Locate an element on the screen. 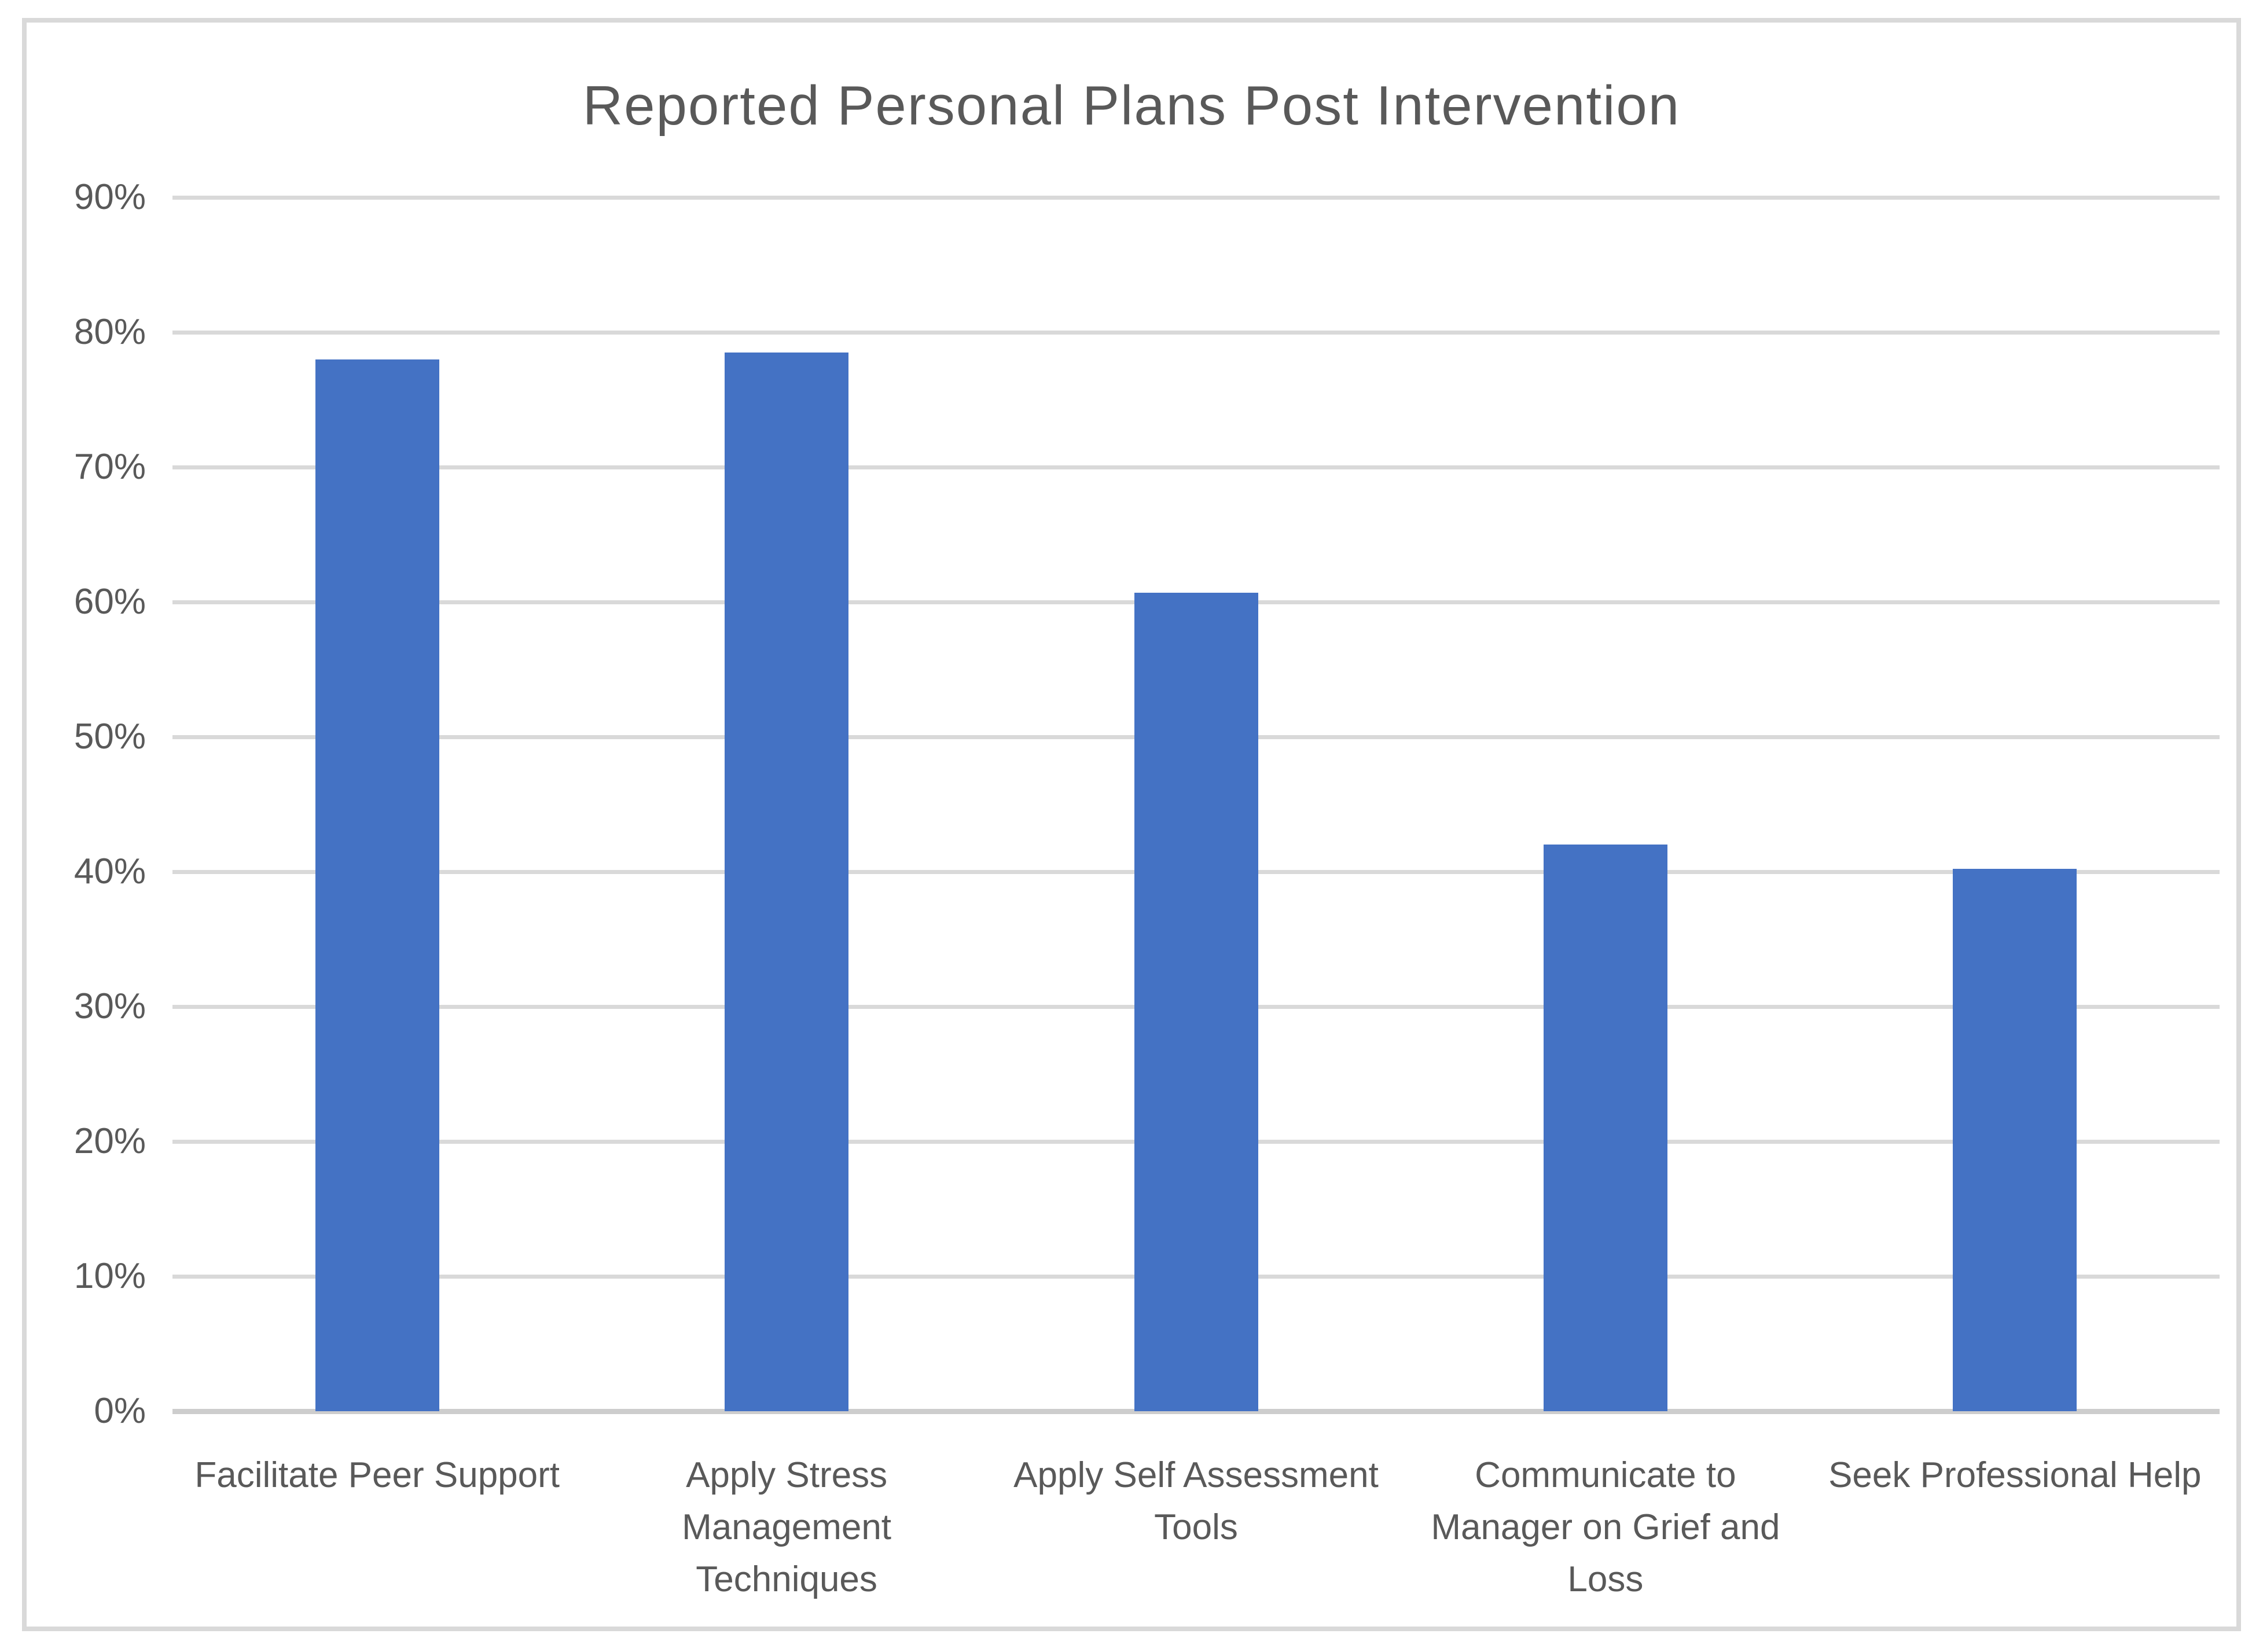 The image size is (2263, 1652). bar-facilitate-peer-support is located at coordinates (377, 885).